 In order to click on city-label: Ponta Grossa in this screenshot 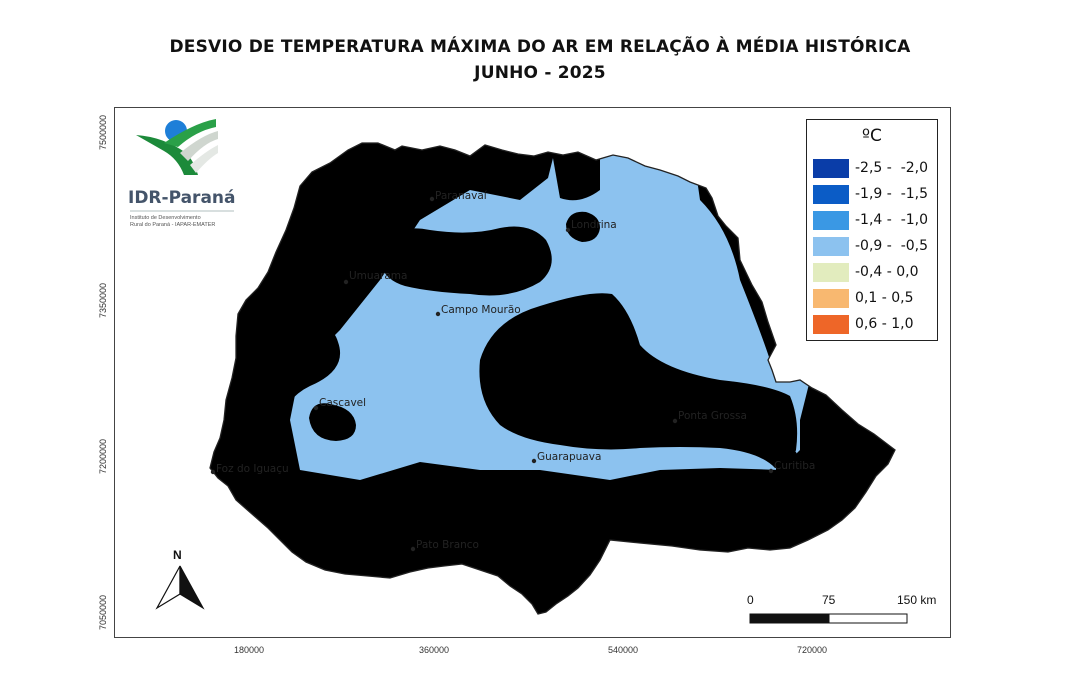, I will do `click(712, 416)`.